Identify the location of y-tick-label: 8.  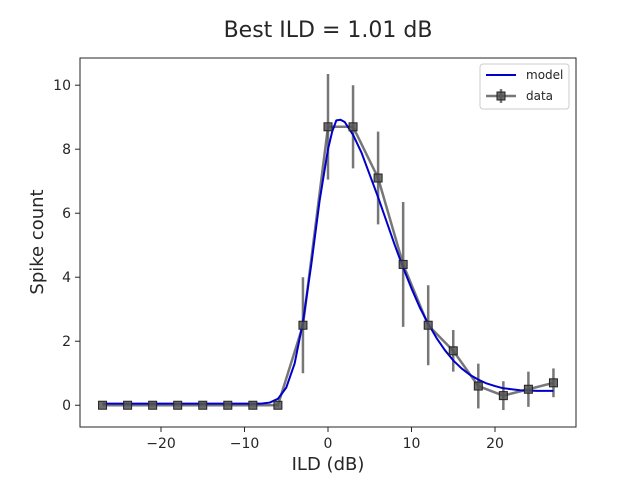
(66, 150).